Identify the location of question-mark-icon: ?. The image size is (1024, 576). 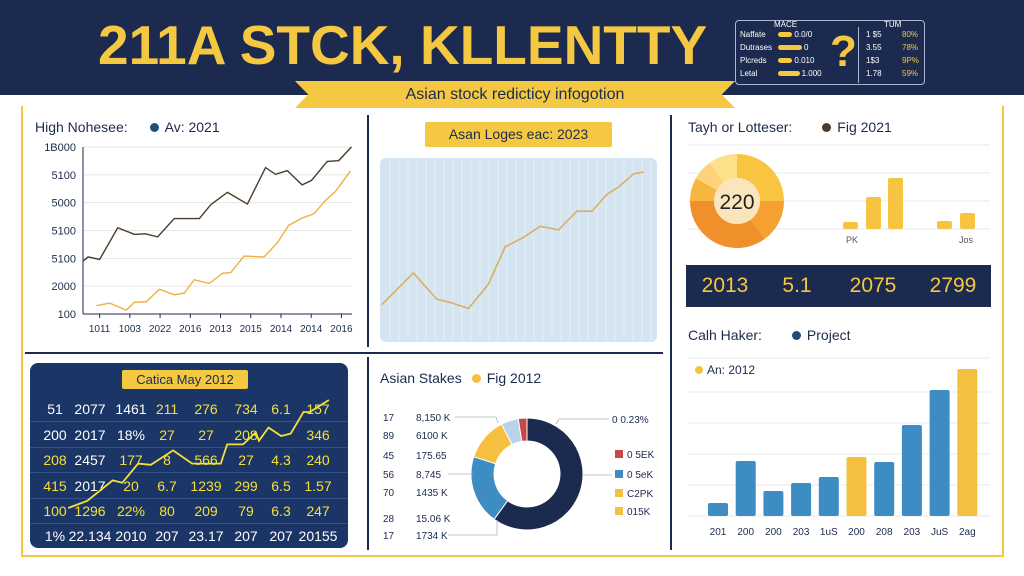
(843, 51).